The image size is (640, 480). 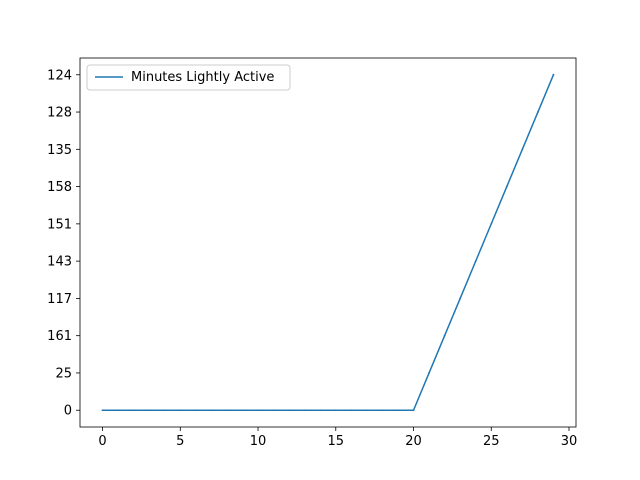 What do you see at coordinates (413, 441) in the screenshot?
I see `x-tick-label: 20` at bounding box center [413, 441].